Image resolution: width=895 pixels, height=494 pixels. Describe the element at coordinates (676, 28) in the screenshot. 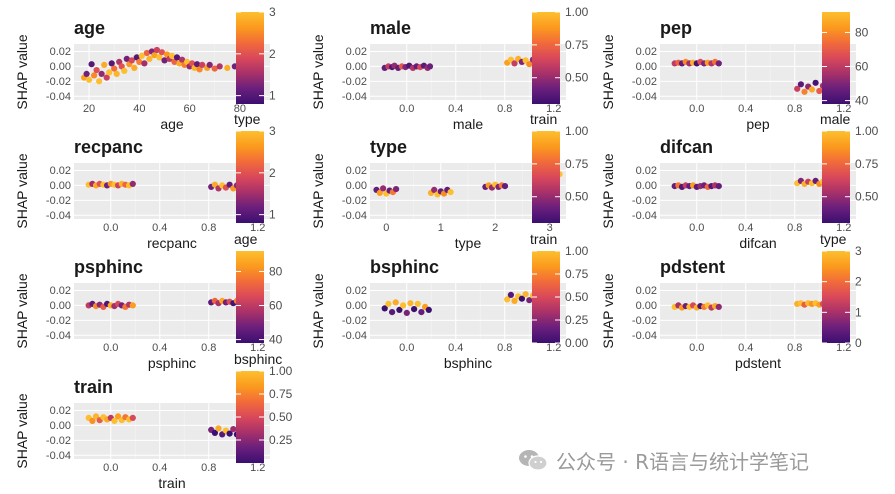

I see `subplot-title: pep` at that location.